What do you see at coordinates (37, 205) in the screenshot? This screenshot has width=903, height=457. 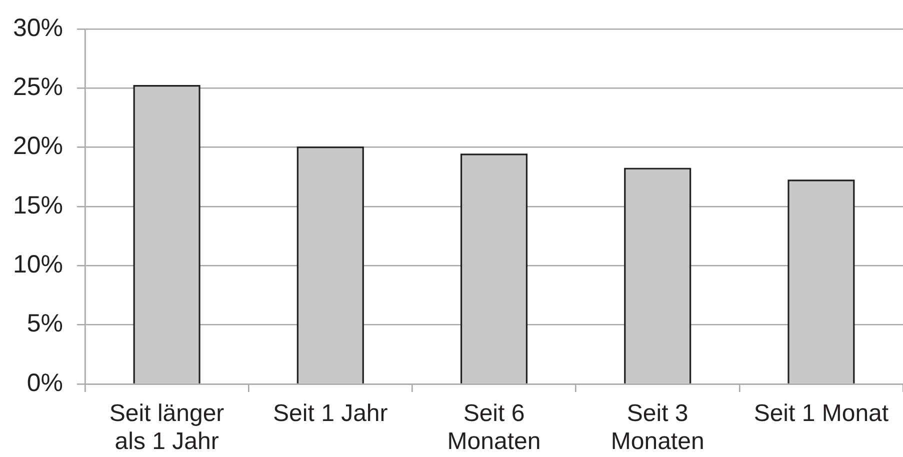 I see `y-tick-label: 15%` at bounding box center [37, 205].